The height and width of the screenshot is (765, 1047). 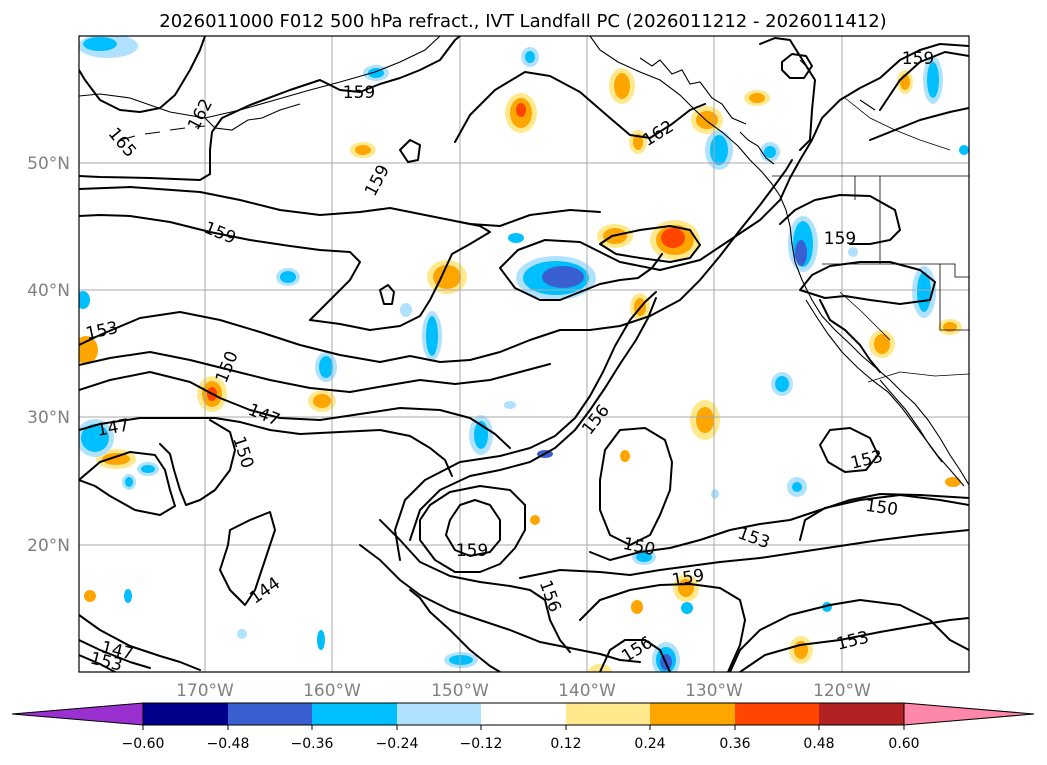 I want to click on contour-153-se, so click(x=854, y=644).